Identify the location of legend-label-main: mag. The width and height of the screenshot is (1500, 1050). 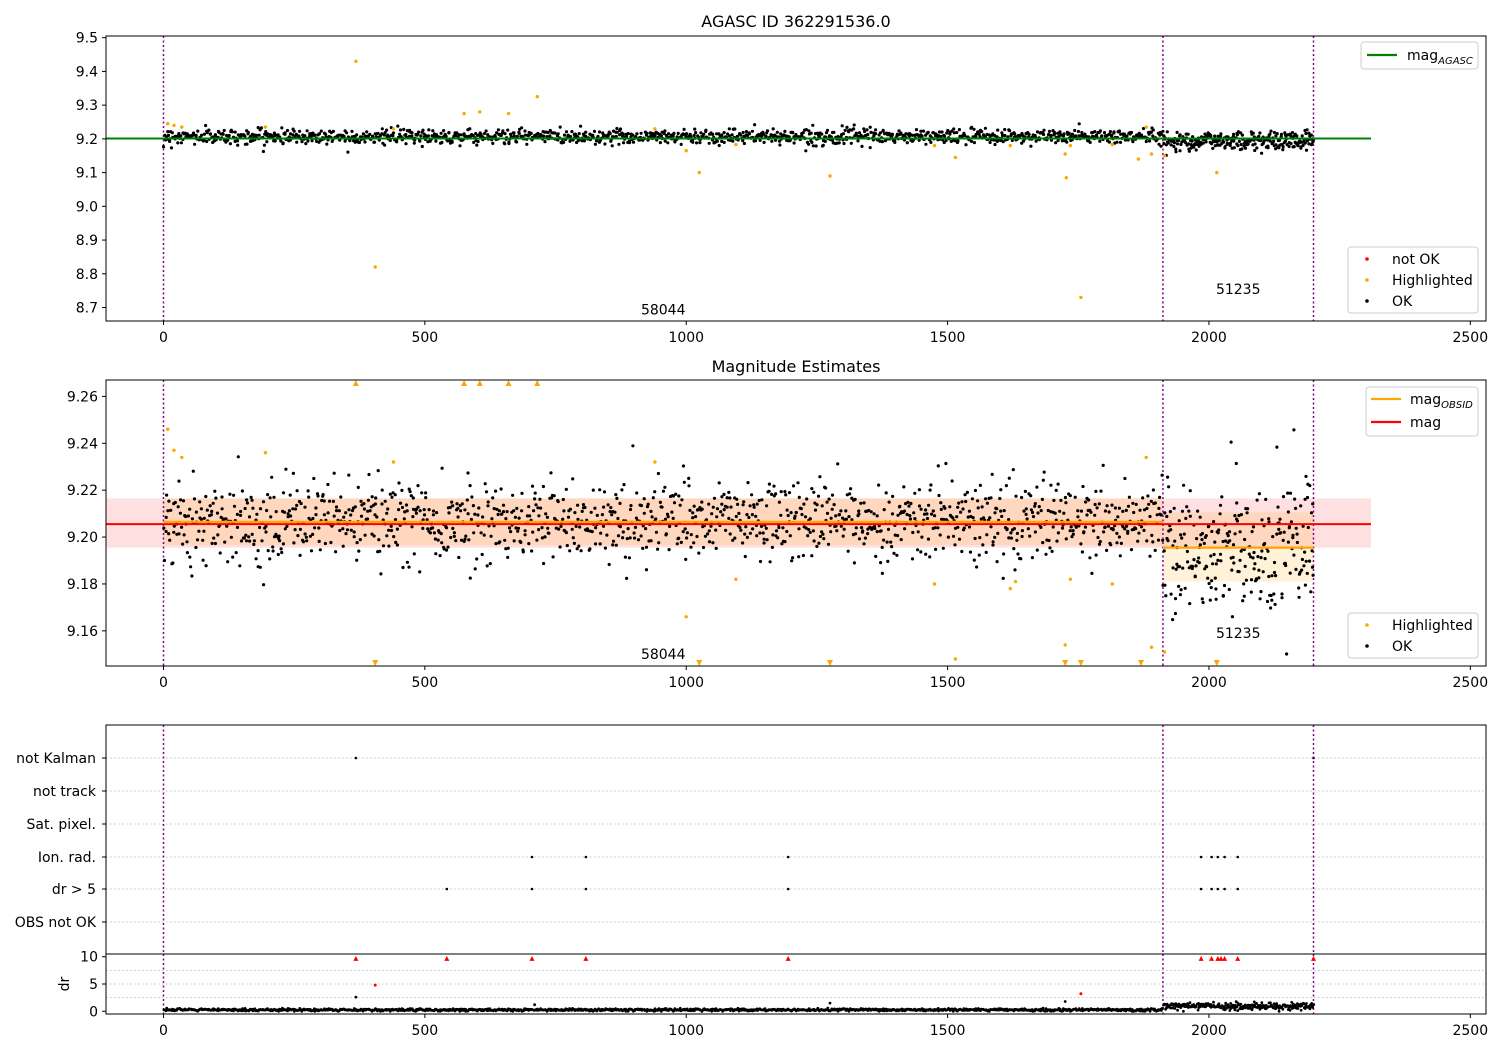
(1422, 56).